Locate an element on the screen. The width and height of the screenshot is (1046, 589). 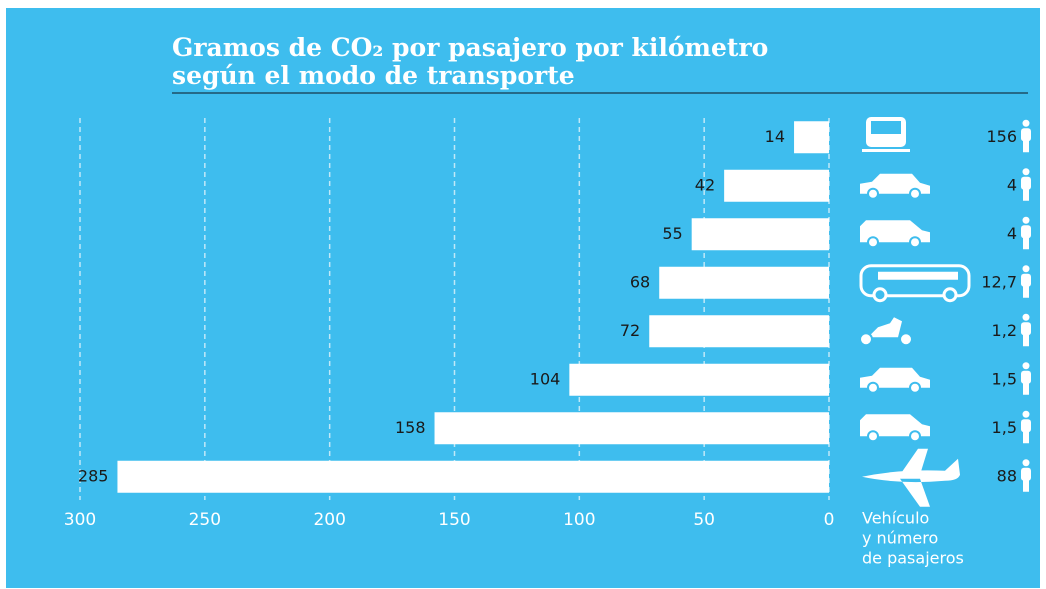
x-tick-label: 100 is located at coordinates (579, 520).